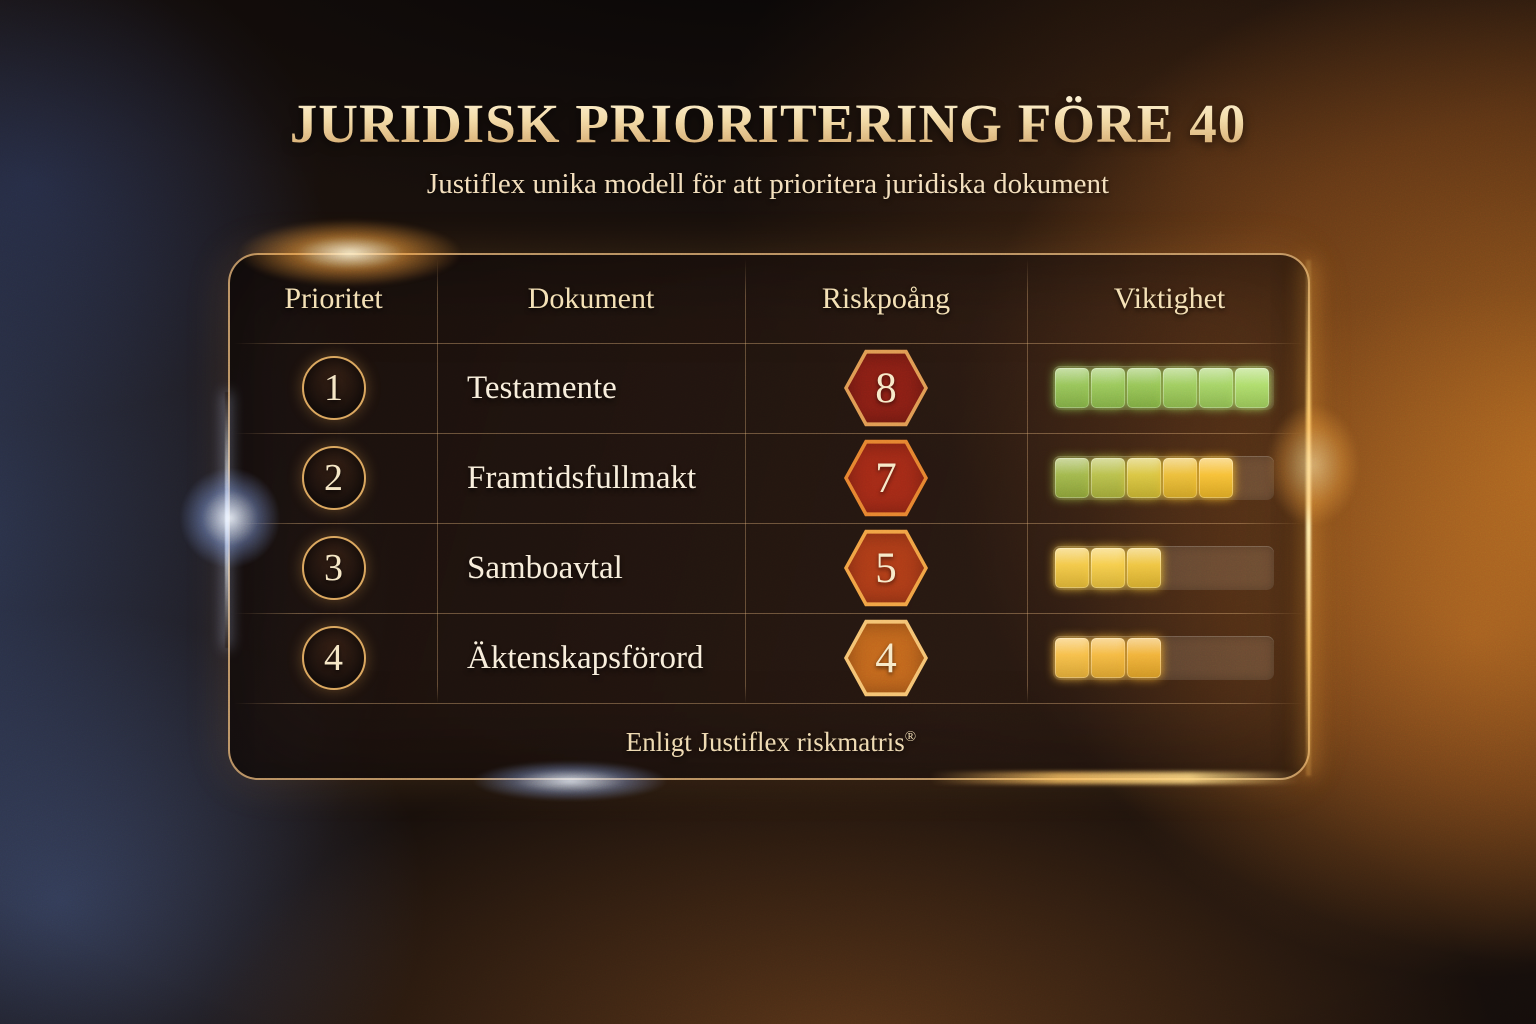  I want to click on document-name: Samboavtal, so click(545, 567).